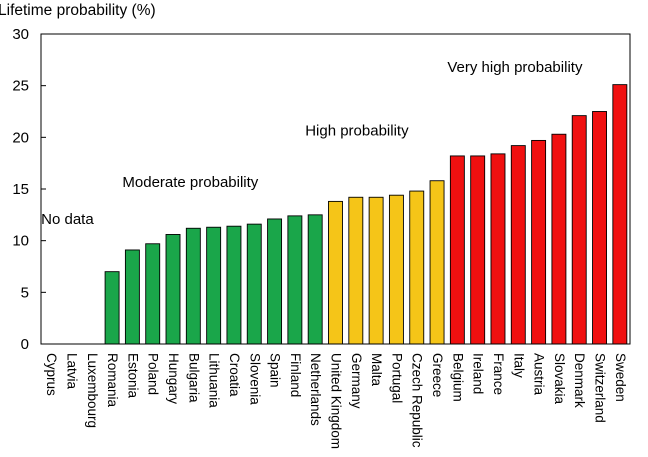 The width and height of the screenshot is (648, 457). I want to click on x-tick-label: Slovenia, so click(254, 379).